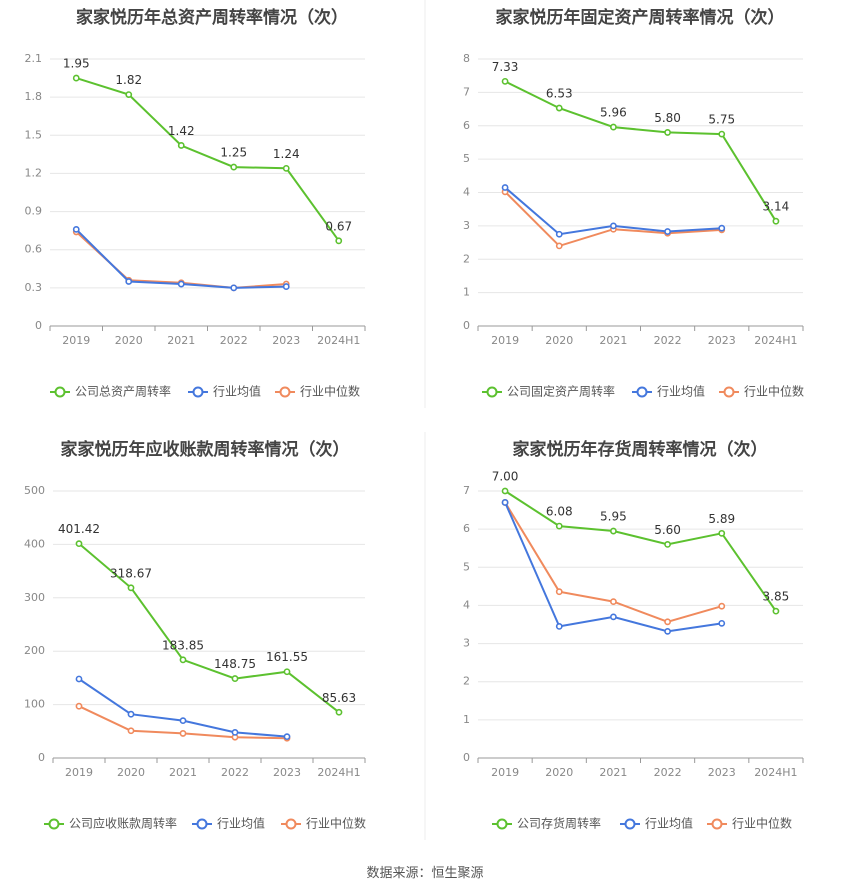  I want to click on legend-label: 公司应收账款周转率, so click(123, 823).